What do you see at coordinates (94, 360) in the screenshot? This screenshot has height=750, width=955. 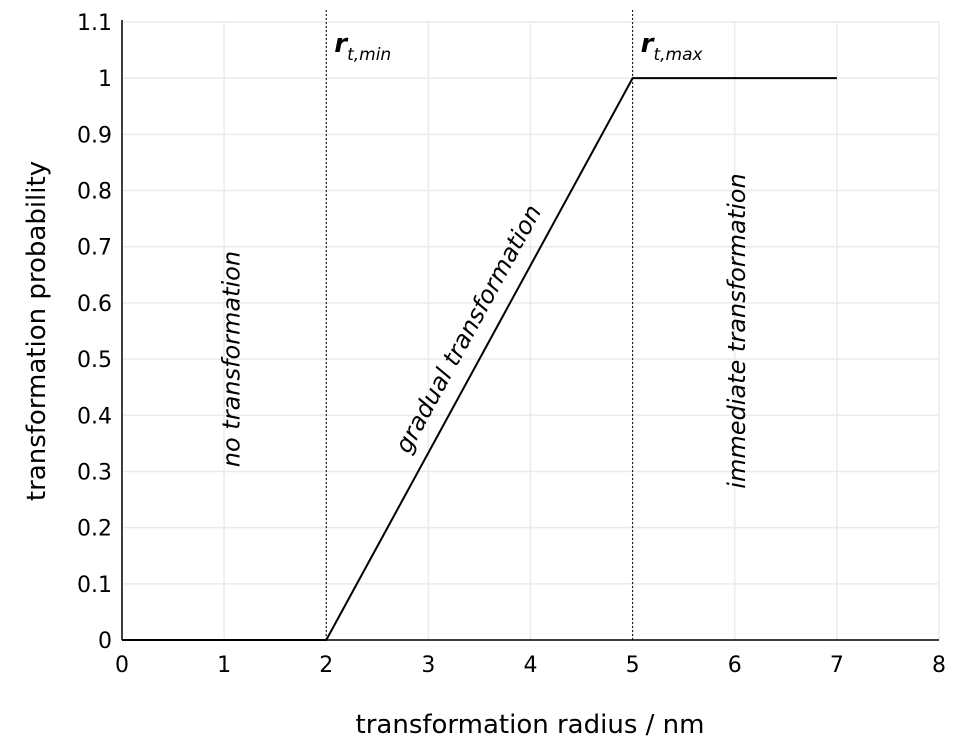 I see `y-tick-label: 0.5` at bounding box center [94, 360].